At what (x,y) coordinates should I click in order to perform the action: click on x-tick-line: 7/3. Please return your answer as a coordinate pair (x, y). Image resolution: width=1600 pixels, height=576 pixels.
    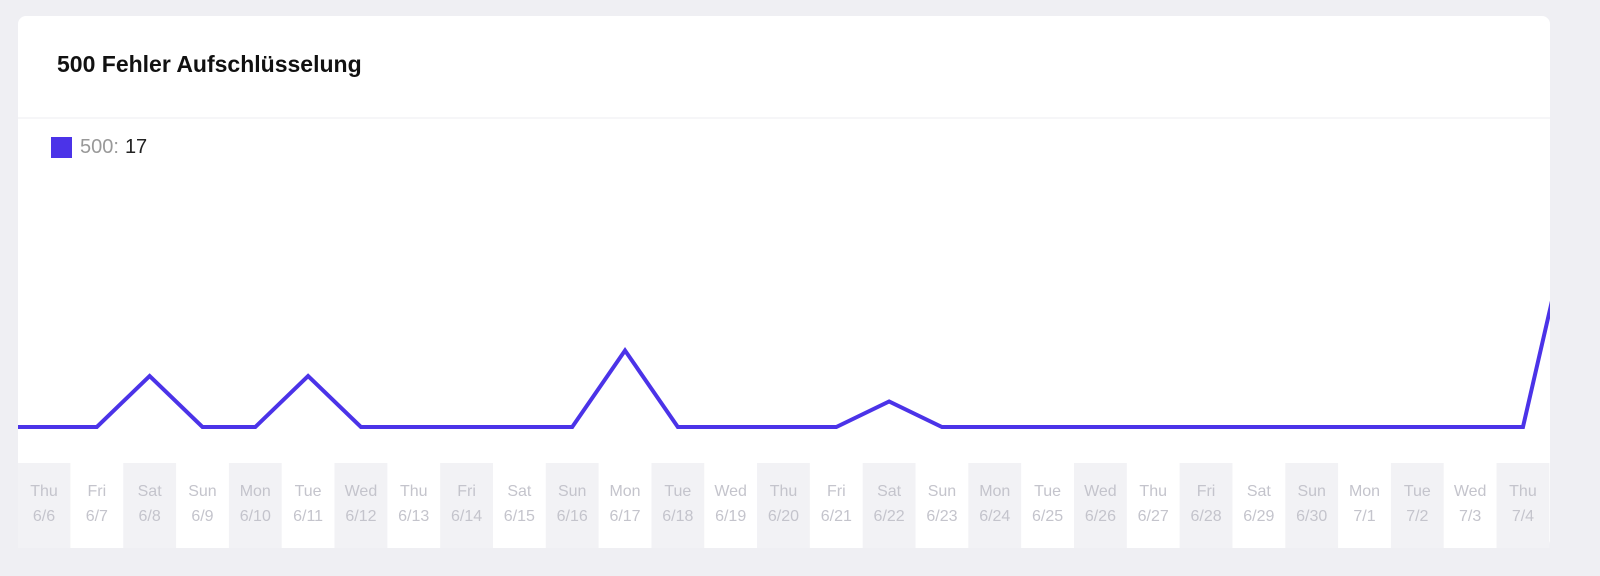
    Looking at the image, I should click on (1470, 516).